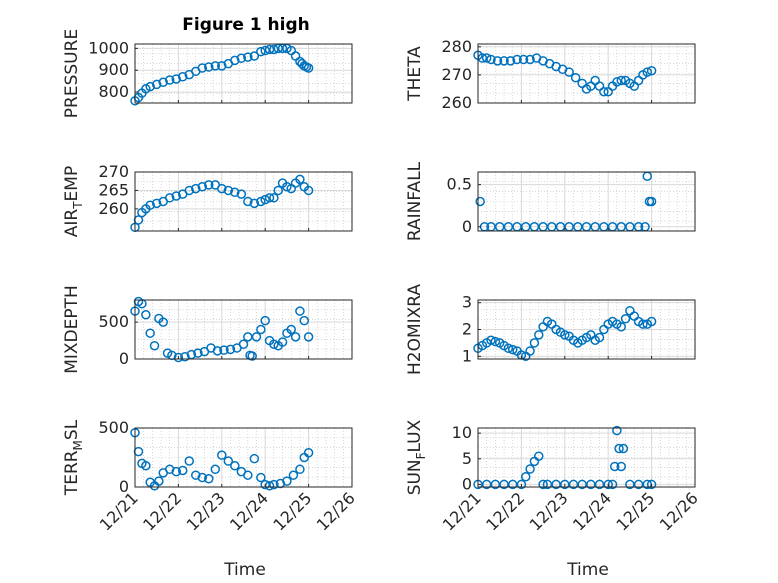 Image resolution: width=778 pixels, height=583 pixels. What do you see at coordinates (124, 358) in the screenshot?
I see `y-tick-label: 0` at bounding box center [124, 358].